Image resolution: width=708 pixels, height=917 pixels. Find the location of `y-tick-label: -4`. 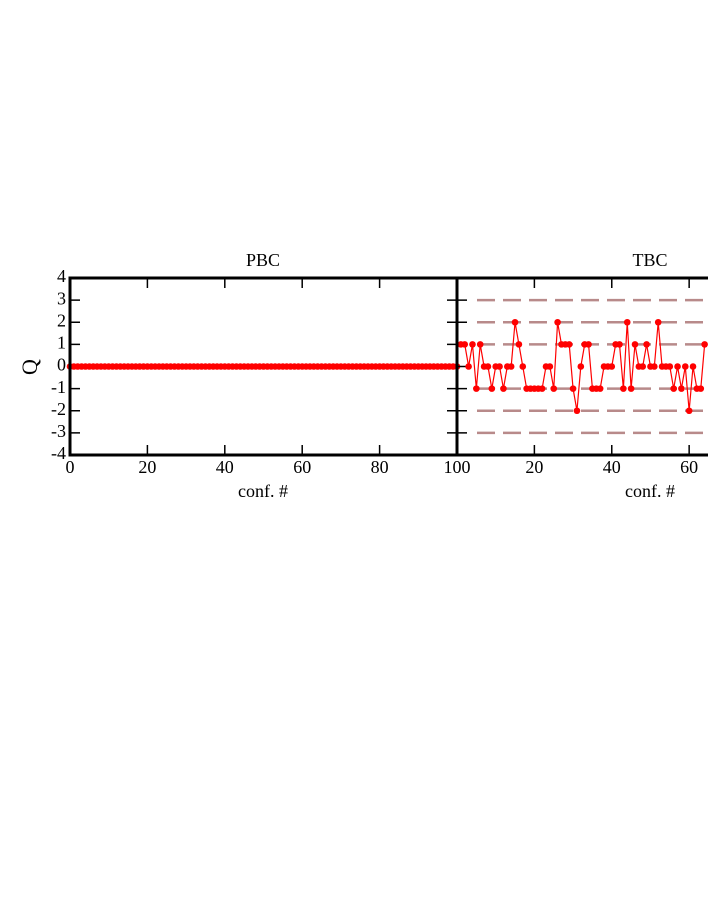

y-tick-label: -4 is located at coordinates (58, 453).